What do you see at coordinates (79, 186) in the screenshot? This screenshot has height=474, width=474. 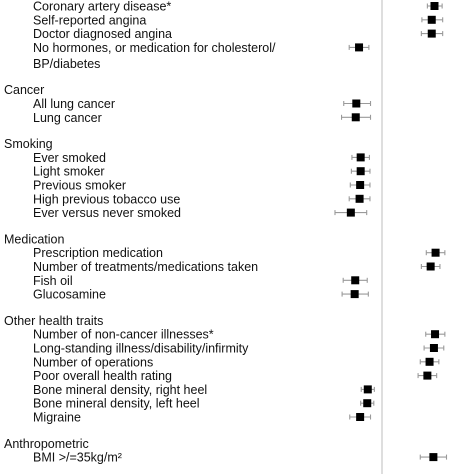 I see `row-label: Previous smoker` at bounding box center [79, 186].